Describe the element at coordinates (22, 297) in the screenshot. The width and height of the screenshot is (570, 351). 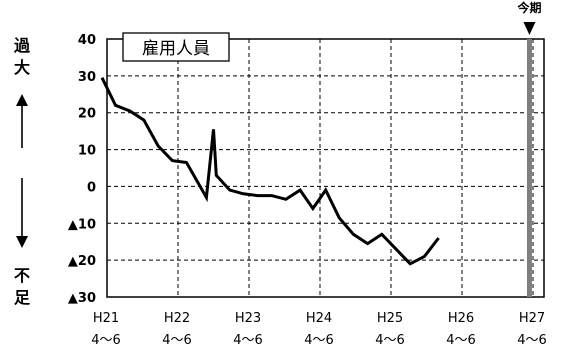
I see `ylabel-bottom-char-2: 足` at that location.